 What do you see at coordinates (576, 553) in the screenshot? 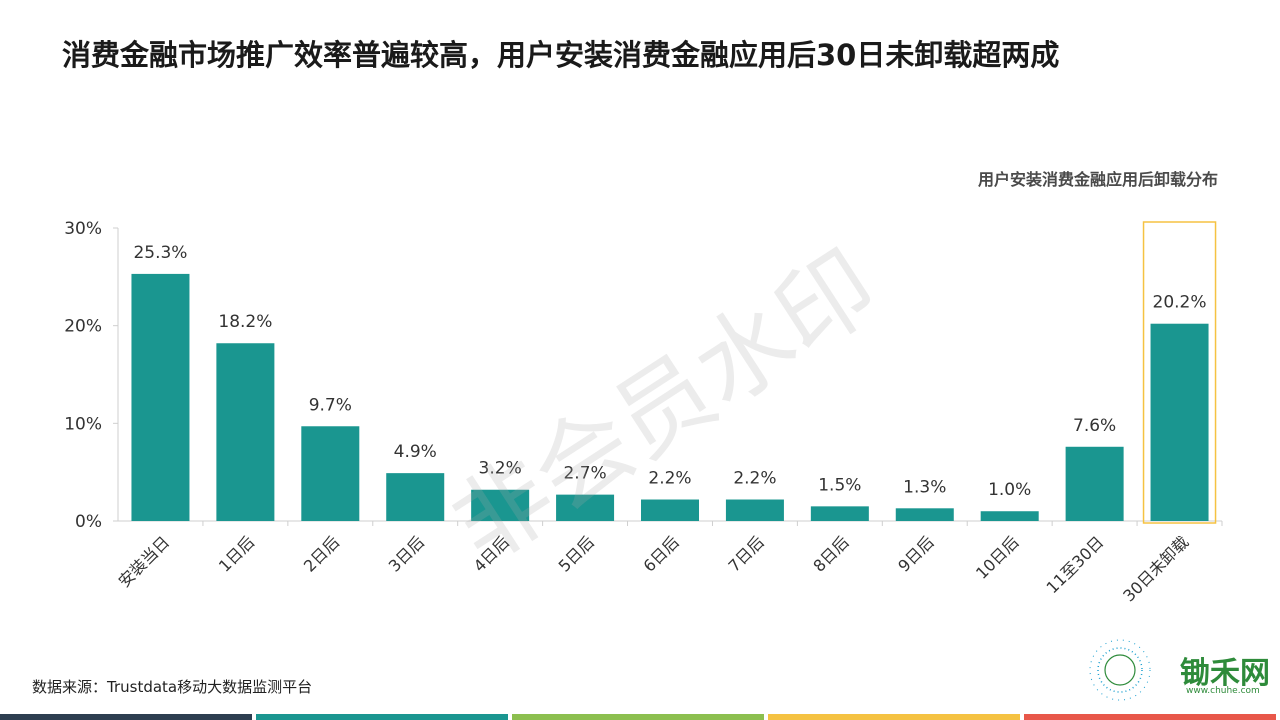
I see `x-category-label: 5日后` at bounding box center [576, 553].